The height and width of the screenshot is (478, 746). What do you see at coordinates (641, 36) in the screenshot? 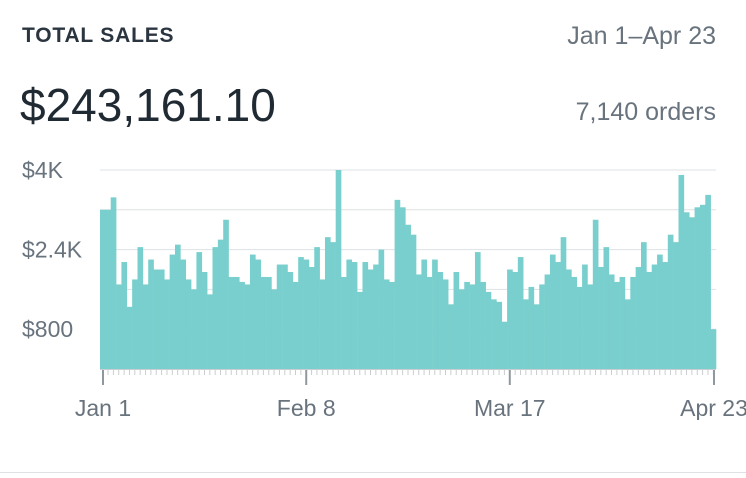
I see `date-range: Jan 1–Apr 23` at bounding box center [641, 36].